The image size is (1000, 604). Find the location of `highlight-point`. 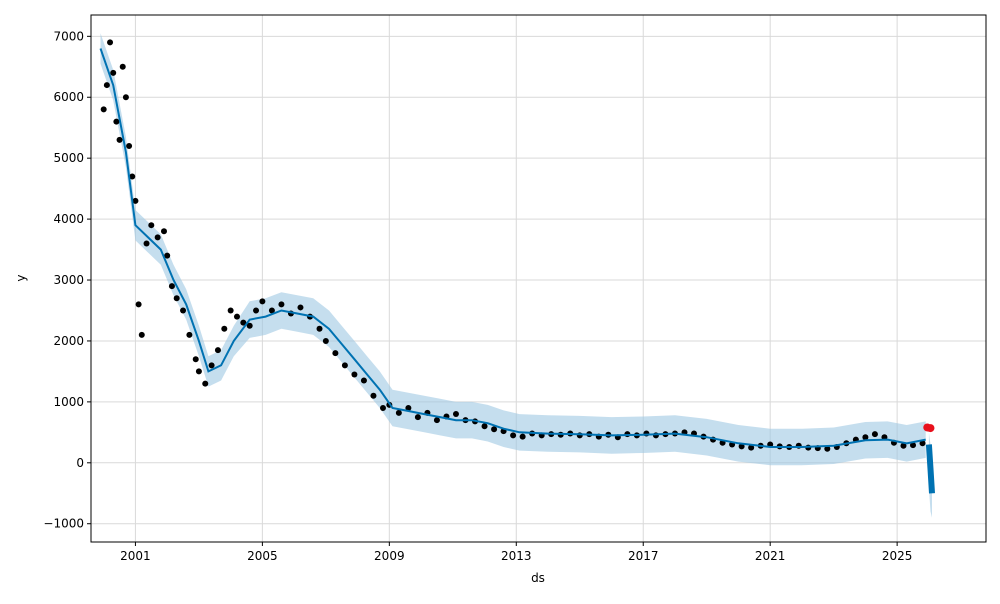

highlight-point is located at coordinates (930, 428).